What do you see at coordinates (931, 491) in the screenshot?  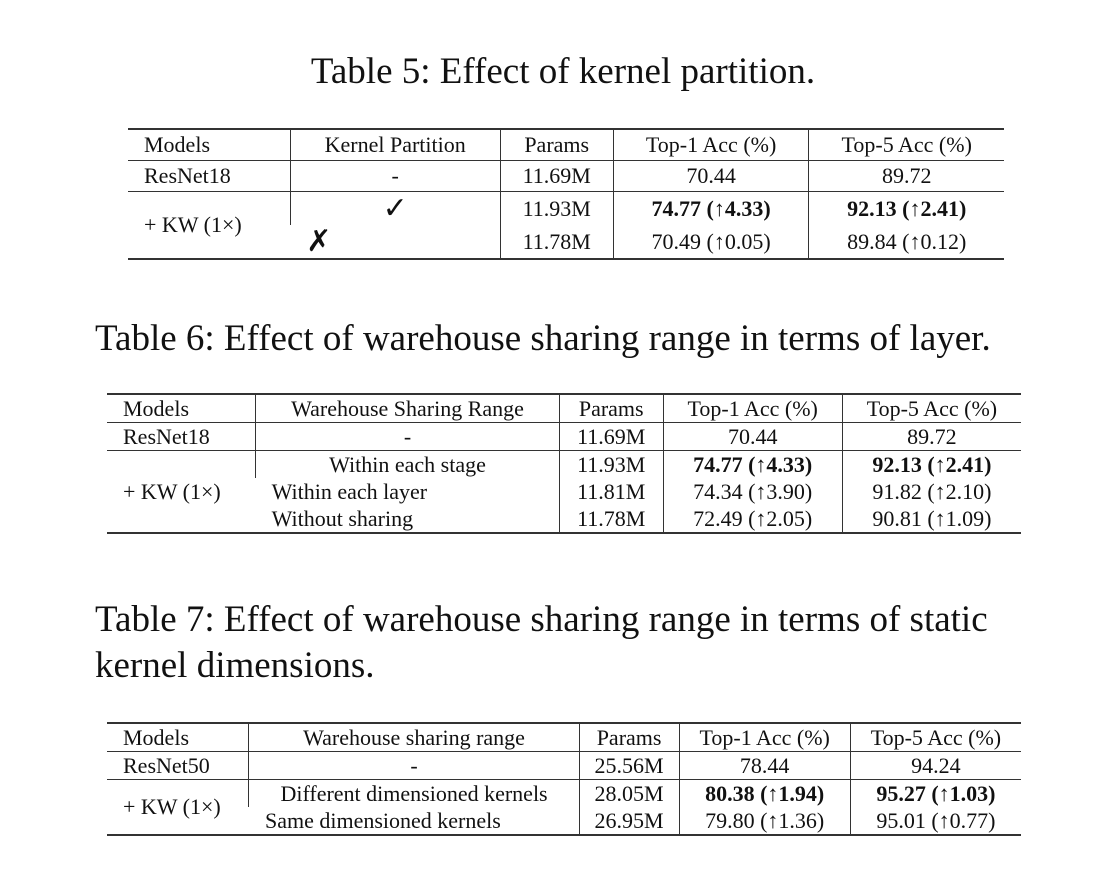 I see `top5-cell: 91.82 (↑2.10)` at bounding box center [931, 491].